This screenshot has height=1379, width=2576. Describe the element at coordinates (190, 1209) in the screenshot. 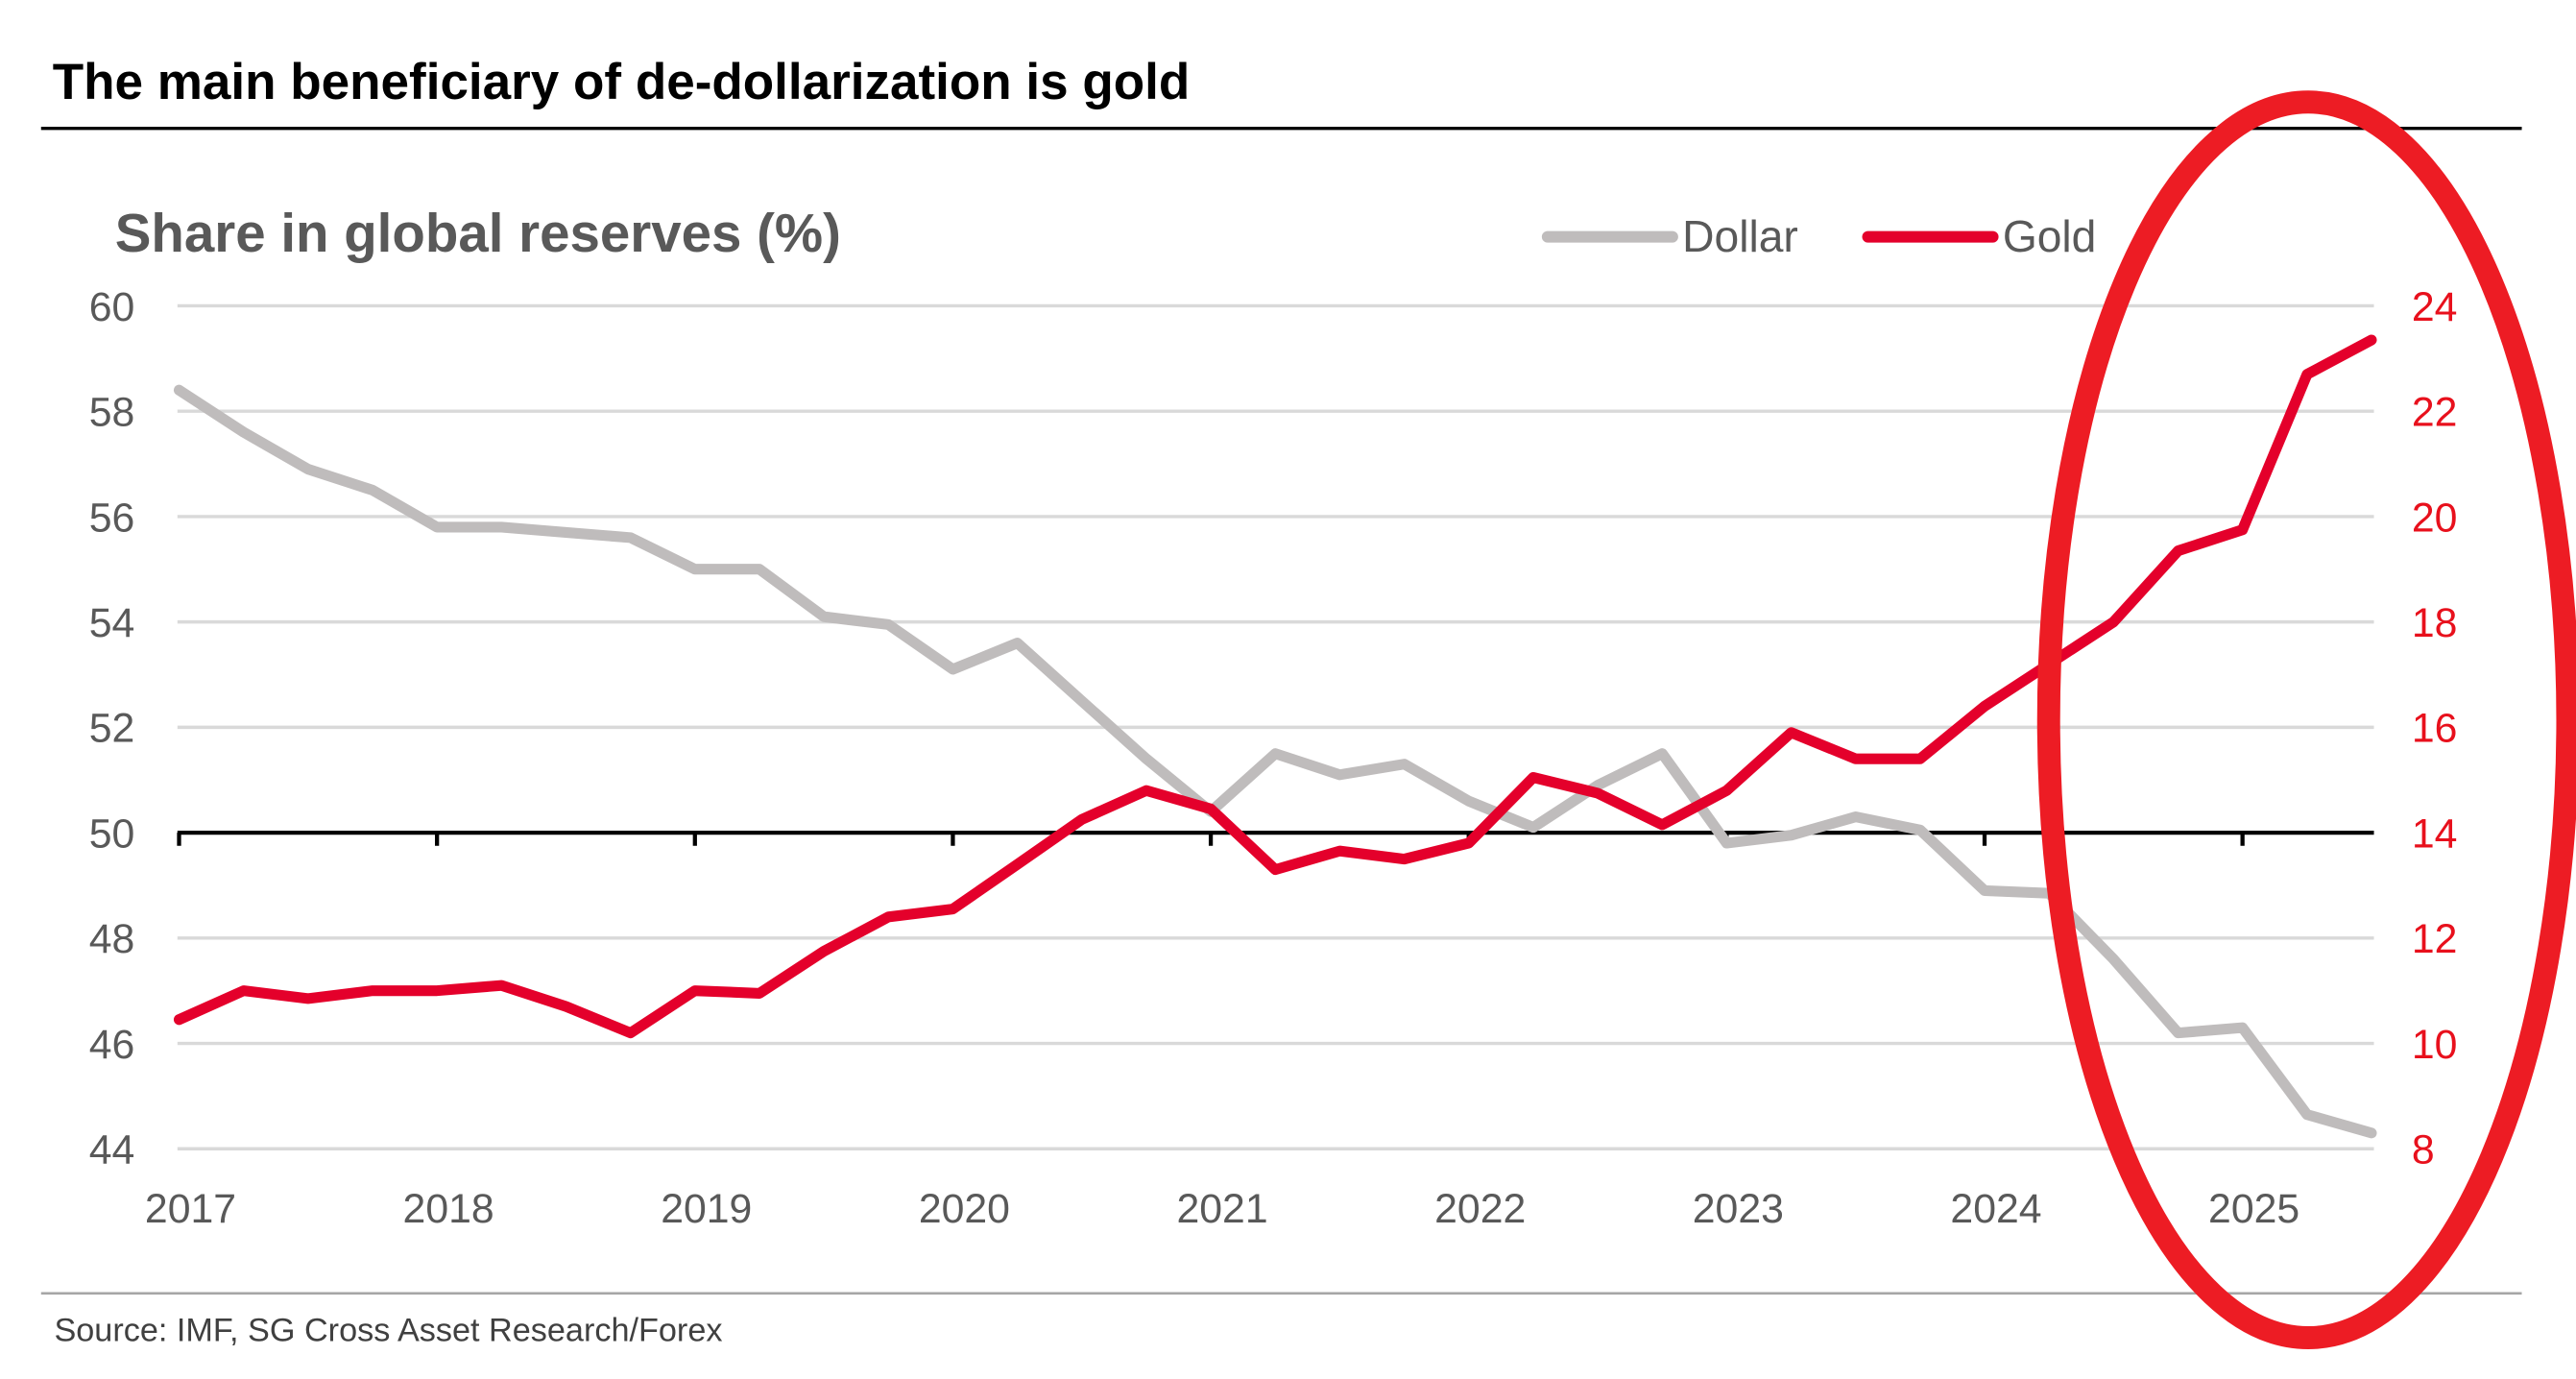

I see `x-tick-label: 2017` at that location.